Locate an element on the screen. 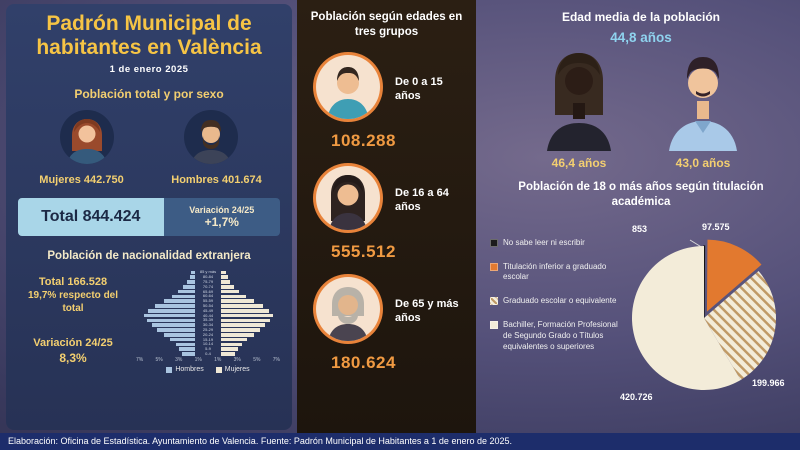 Image resolution: width=800 pixels, height=450 pixels. pyramid-row: 50-54 is located at coordinates (208, 306).